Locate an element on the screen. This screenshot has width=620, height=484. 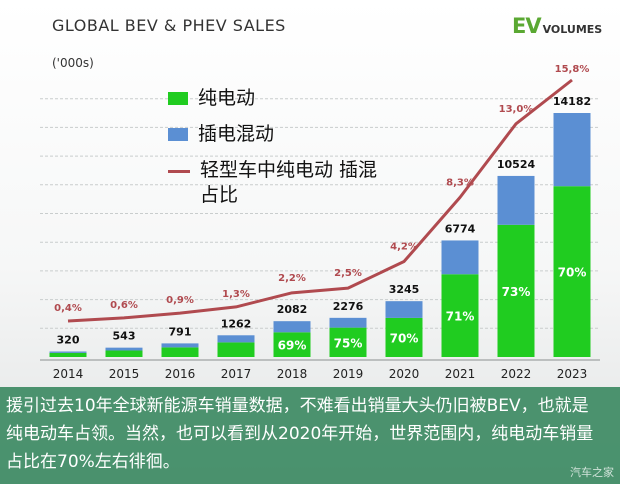
share-line-label: 2,2% is located at coordinates (292, 278).